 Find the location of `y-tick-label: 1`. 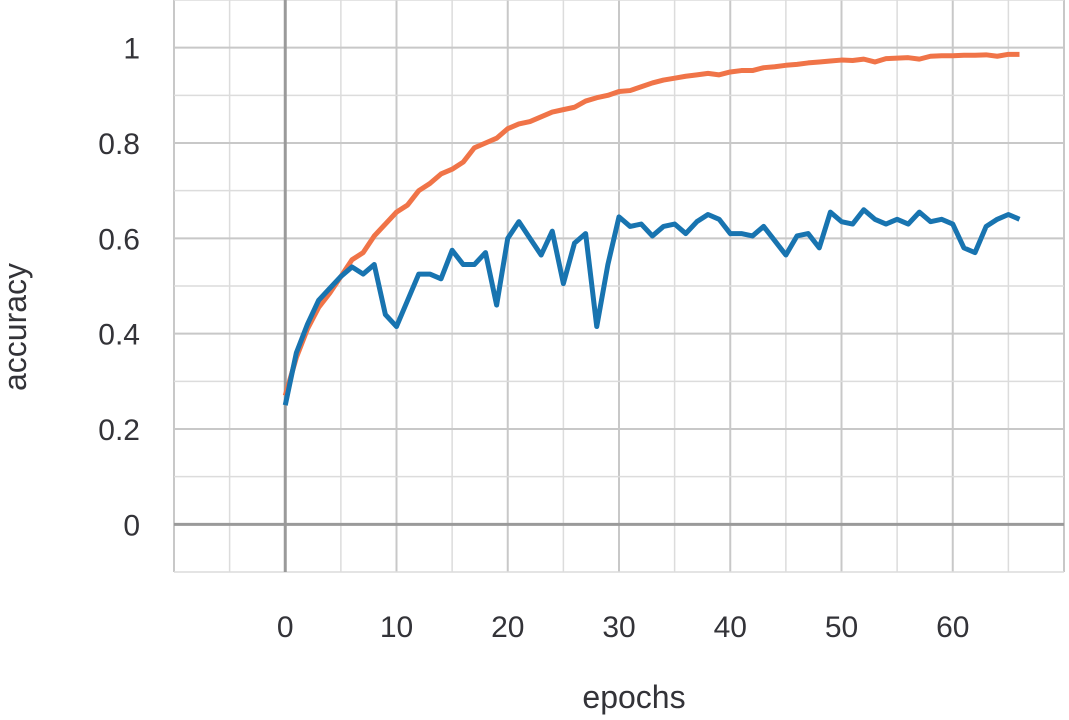

y-tick-label: 1 is located at coordinates (131, 49).